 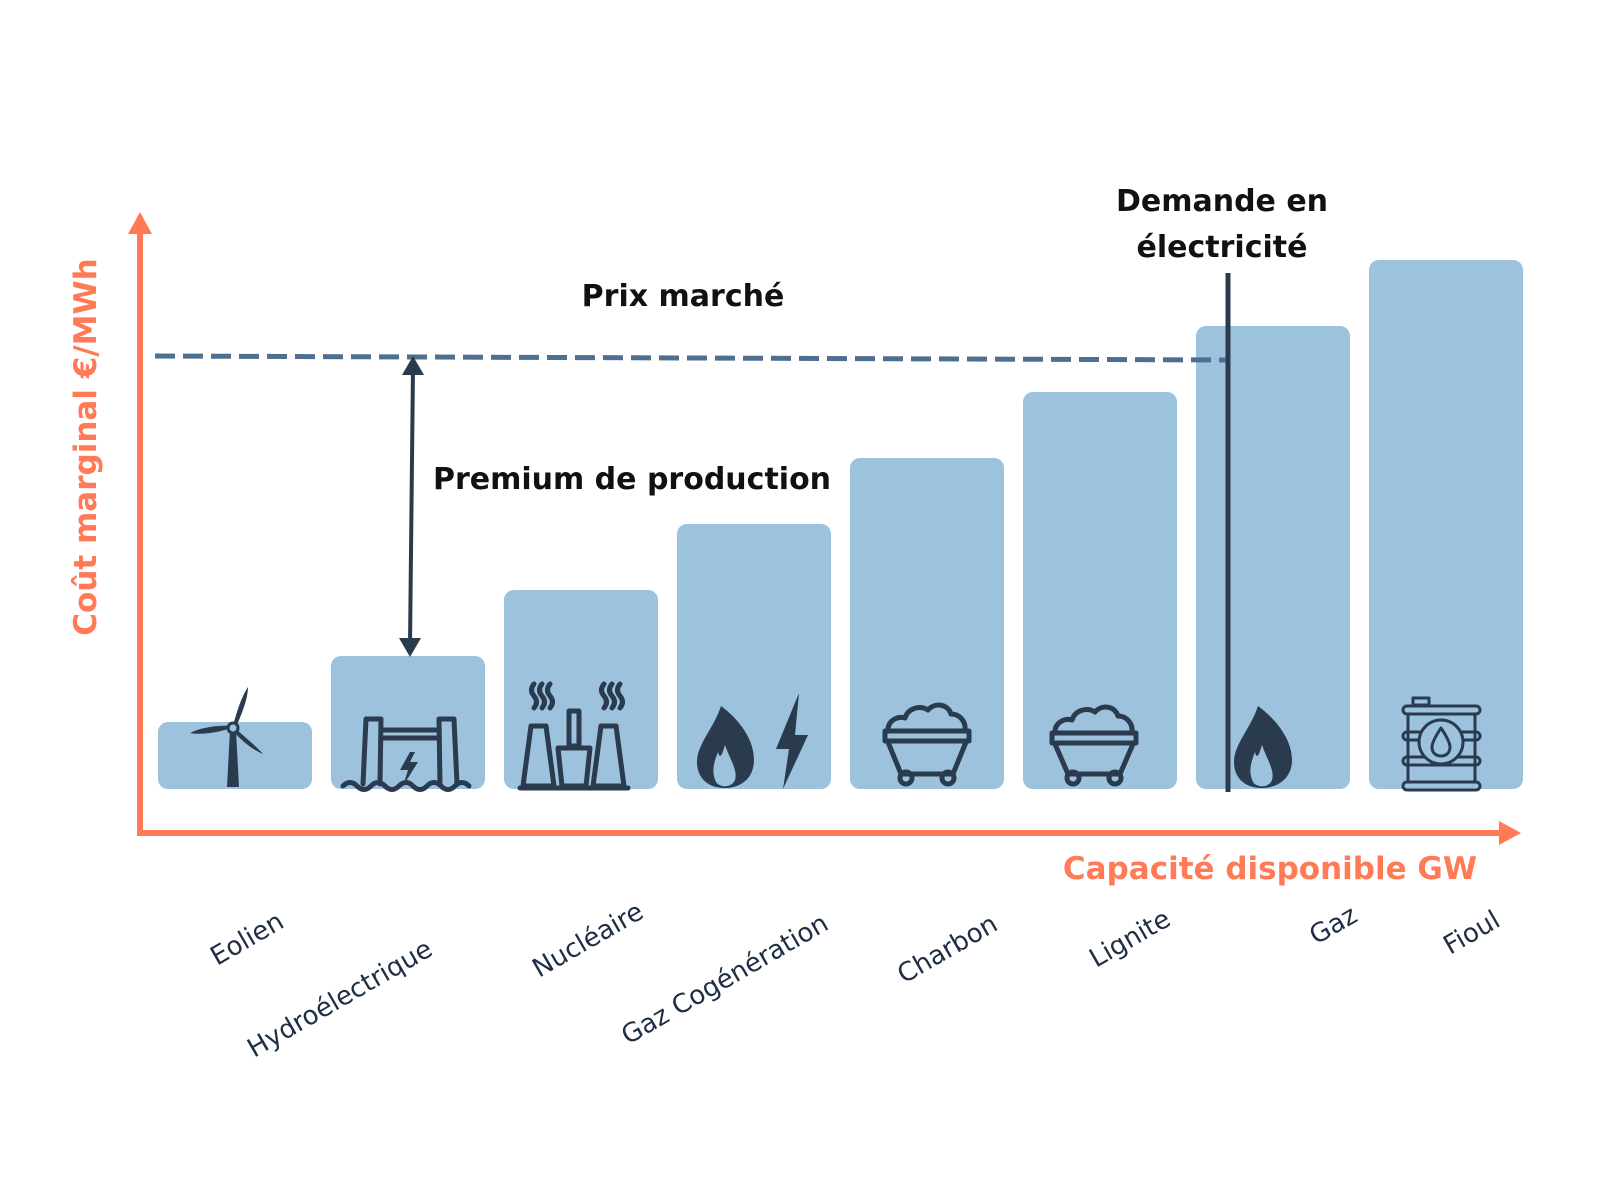 What do you see at coordinates (1270, 869) in the screenshot?
I see `x-axis-label: Capacité disponible GW` at bounding box center [1270, 869].